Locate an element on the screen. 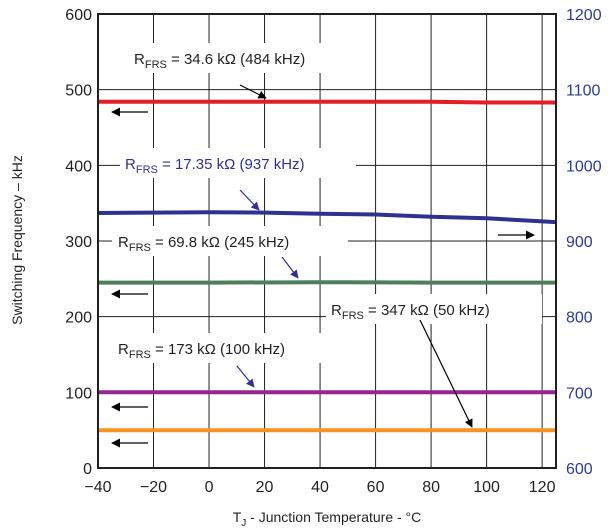 This screenshot has width=611, height=531. annotation-50: RFRS = 347 kΩ (50 kHz) is located at coordinates (410, 312).